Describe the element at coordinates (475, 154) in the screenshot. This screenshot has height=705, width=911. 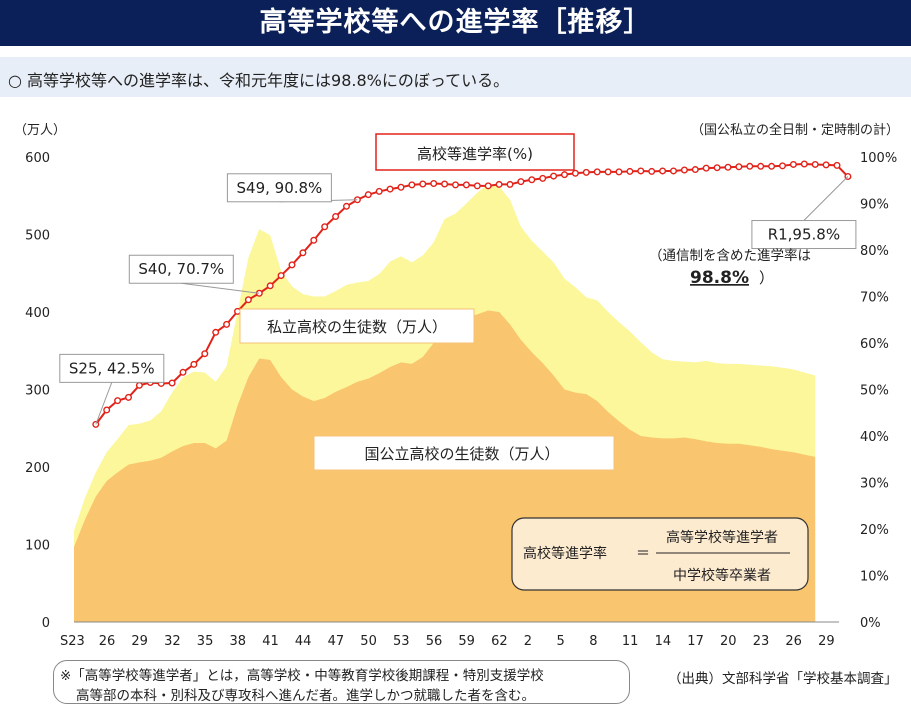
I see `rate-legend-label: 高校等進学率(%)` at that location.